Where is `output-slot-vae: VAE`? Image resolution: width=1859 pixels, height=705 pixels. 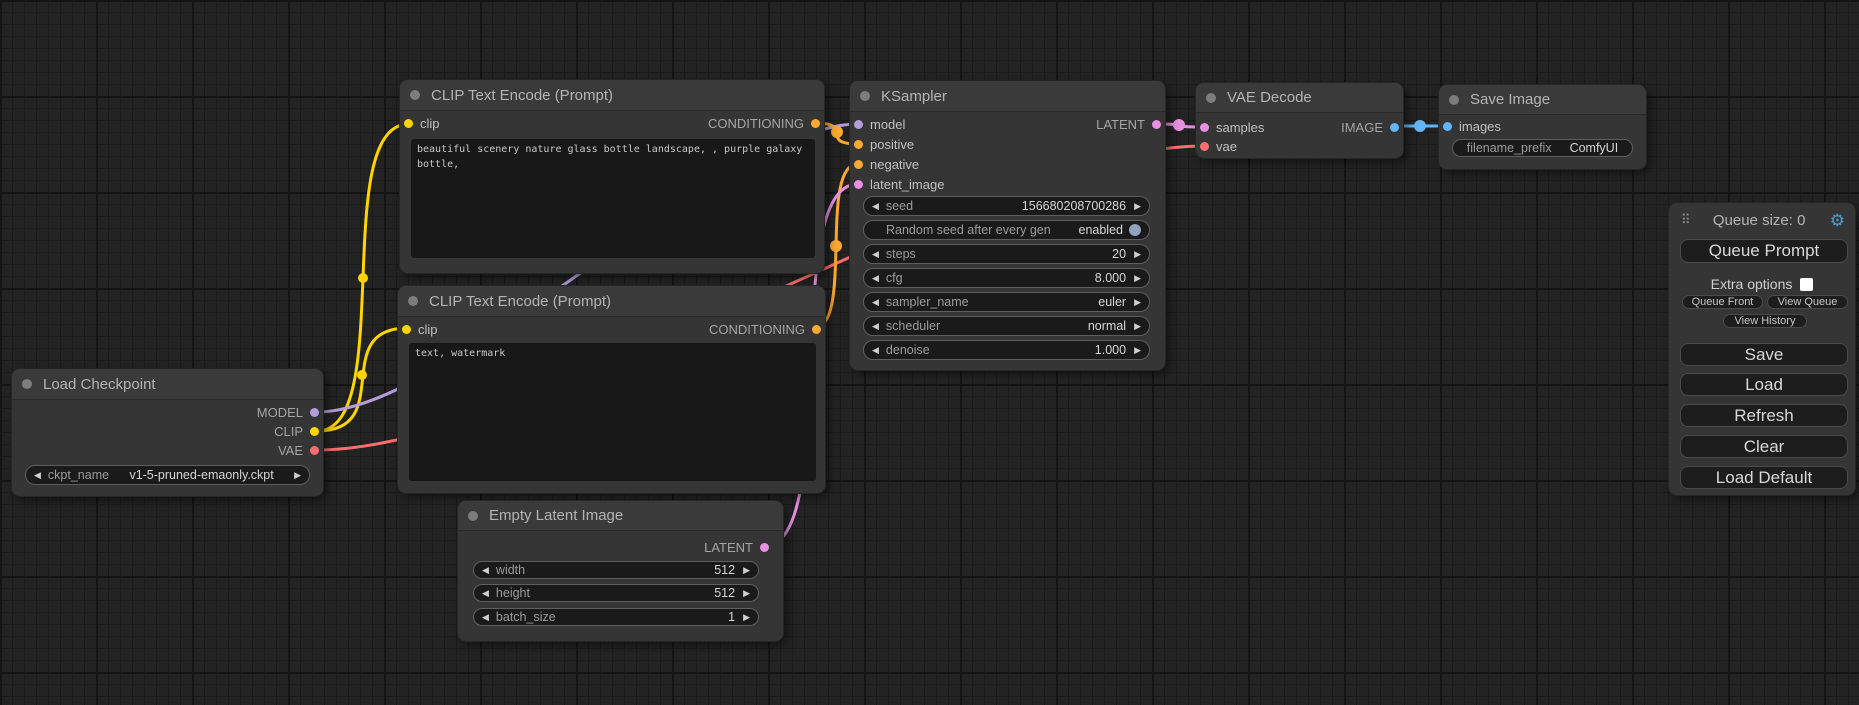
output-slot-vae: VAE is located at coordinates (167, 450).